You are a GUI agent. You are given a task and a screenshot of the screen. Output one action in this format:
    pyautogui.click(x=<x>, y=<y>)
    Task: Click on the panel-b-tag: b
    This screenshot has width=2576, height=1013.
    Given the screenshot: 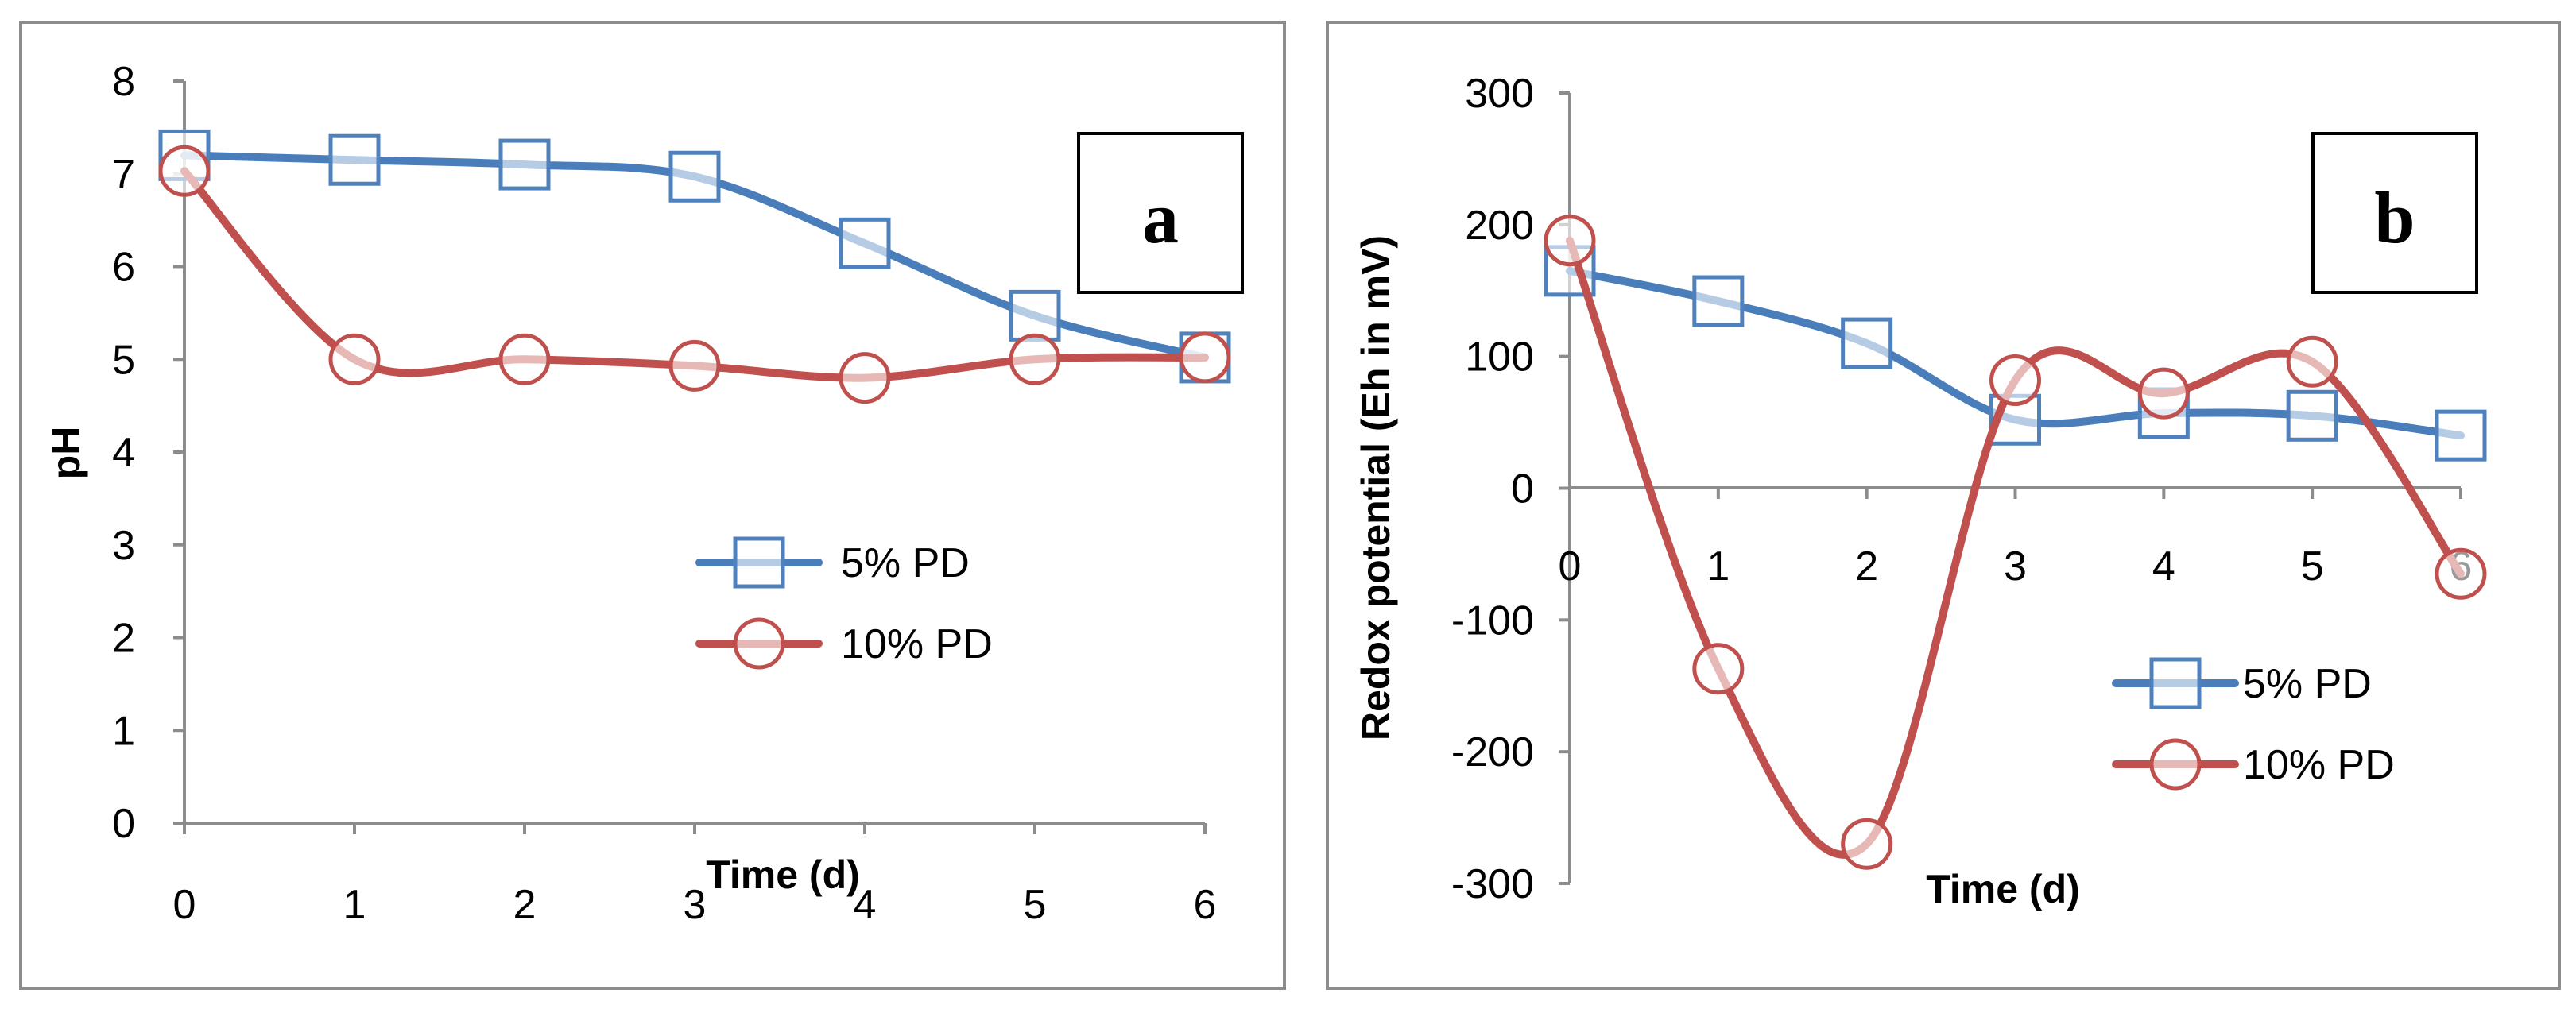 What is the action you would take?
    pyautogui.click(x=2394, y=217)
    